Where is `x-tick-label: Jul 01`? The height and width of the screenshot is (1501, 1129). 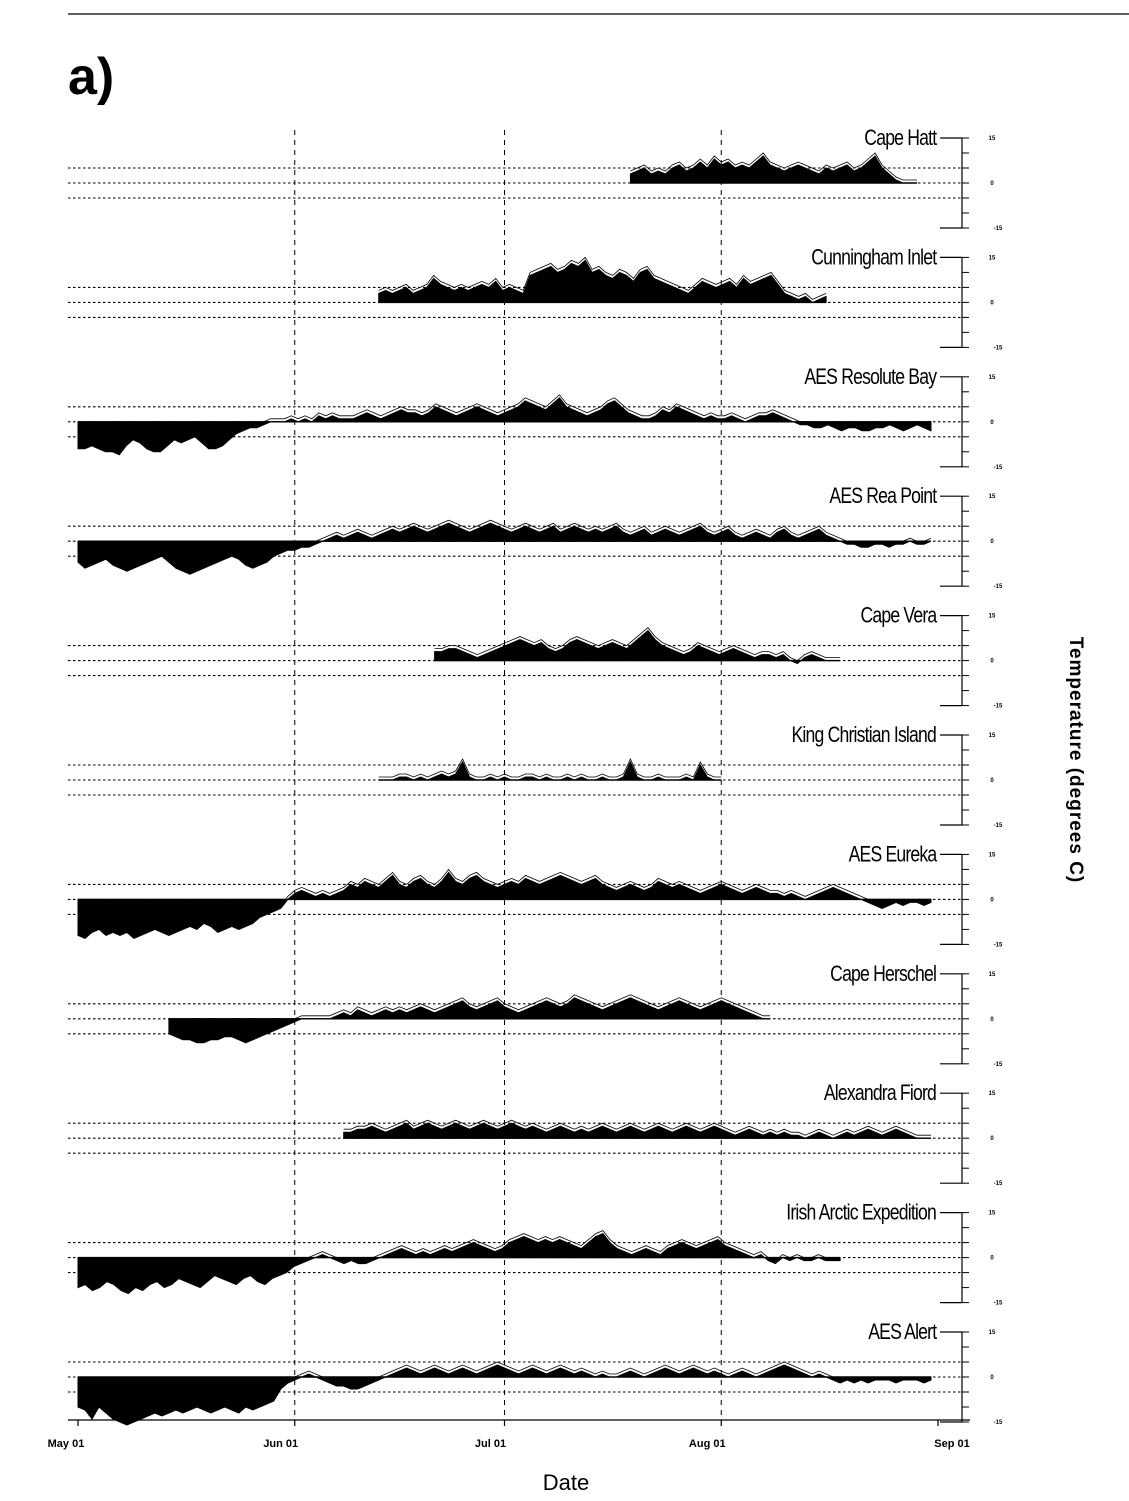 x-tick-label: Jul 01 is located at coordinates (490, 1444).